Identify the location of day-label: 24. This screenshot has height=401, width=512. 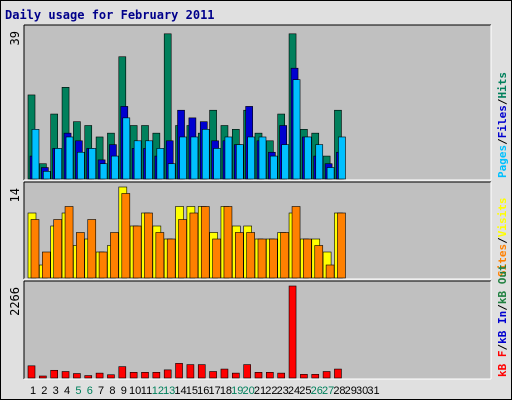
(294, 391).